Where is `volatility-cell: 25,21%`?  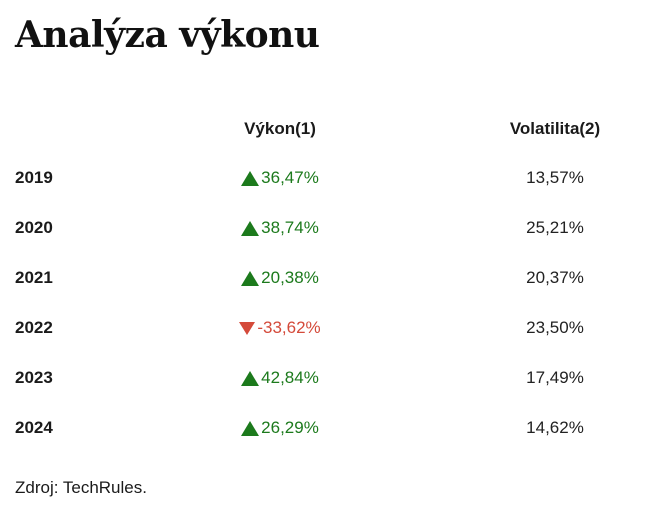
volatility-cell: 25,21% is located at coordinates (555, 227).